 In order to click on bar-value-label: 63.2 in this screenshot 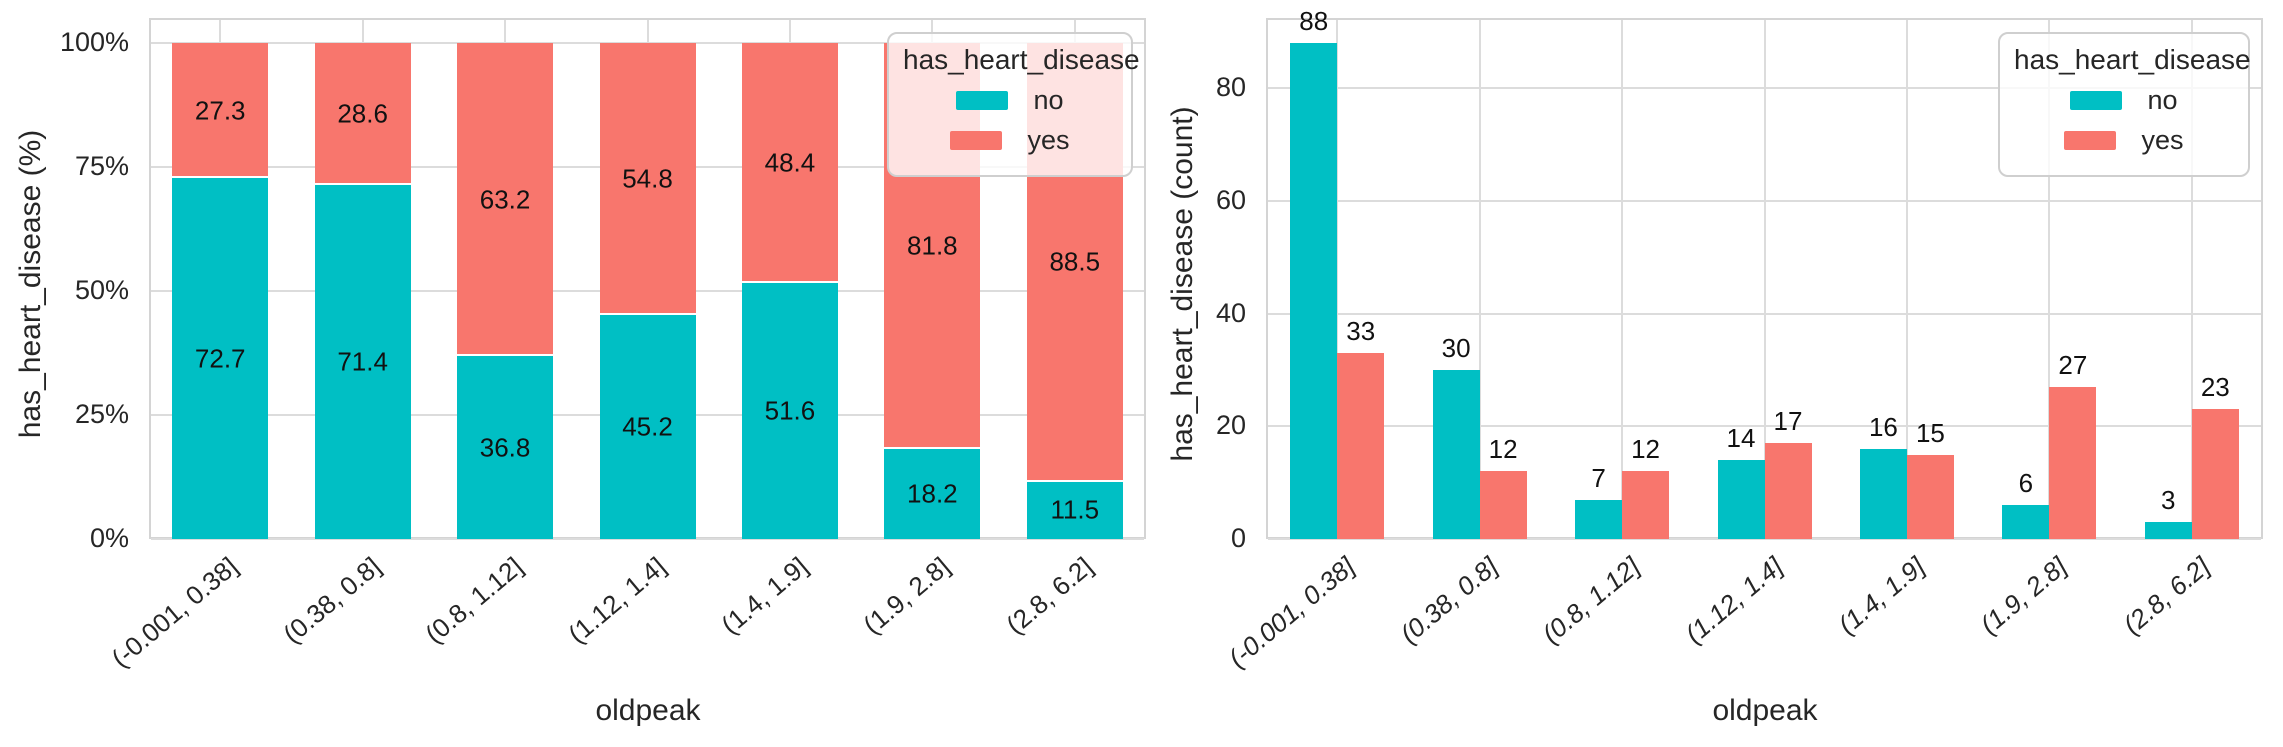, I will do `click(505, 199)`.